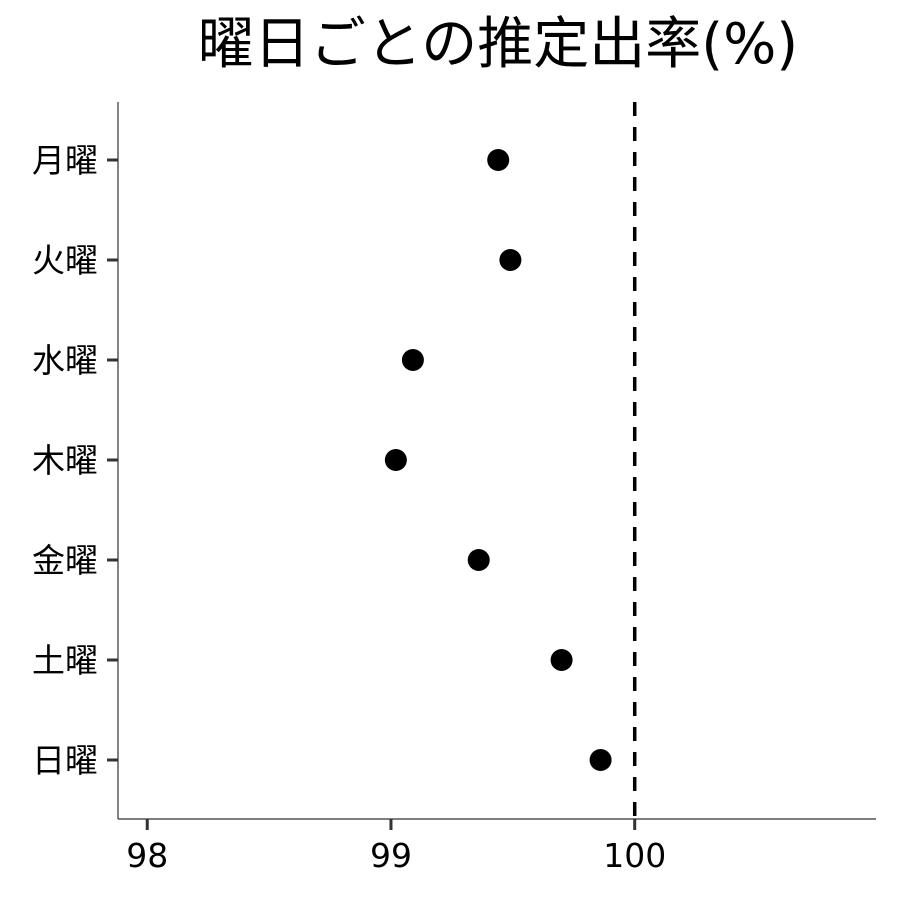  I want to click on x-tick-label: 98, so click(147, 855).